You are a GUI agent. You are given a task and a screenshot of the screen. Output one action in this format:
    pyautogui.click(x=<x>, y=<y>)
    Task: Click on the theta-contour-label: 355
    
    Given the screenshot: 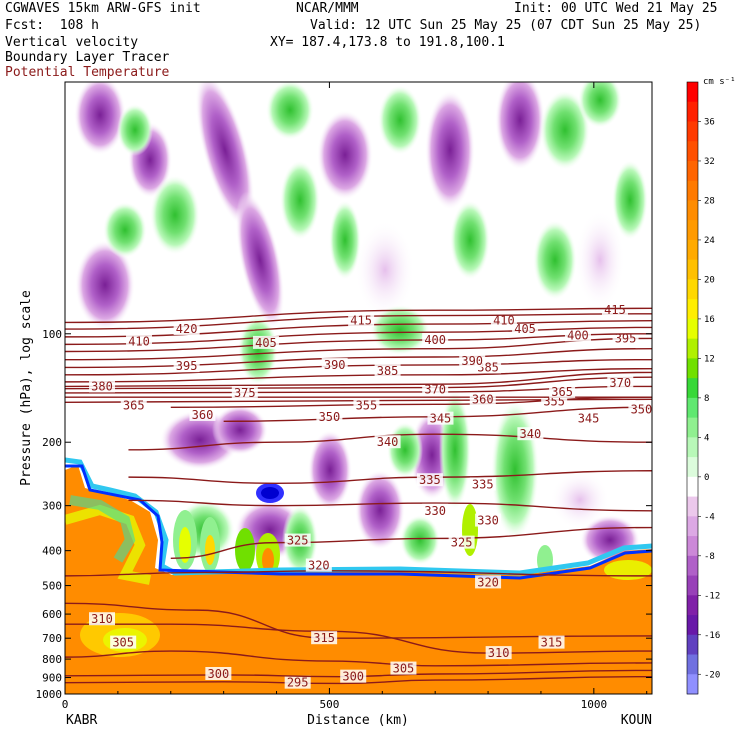 What is the action you would take?
    pyautogui.click(x=367, y=405)
    